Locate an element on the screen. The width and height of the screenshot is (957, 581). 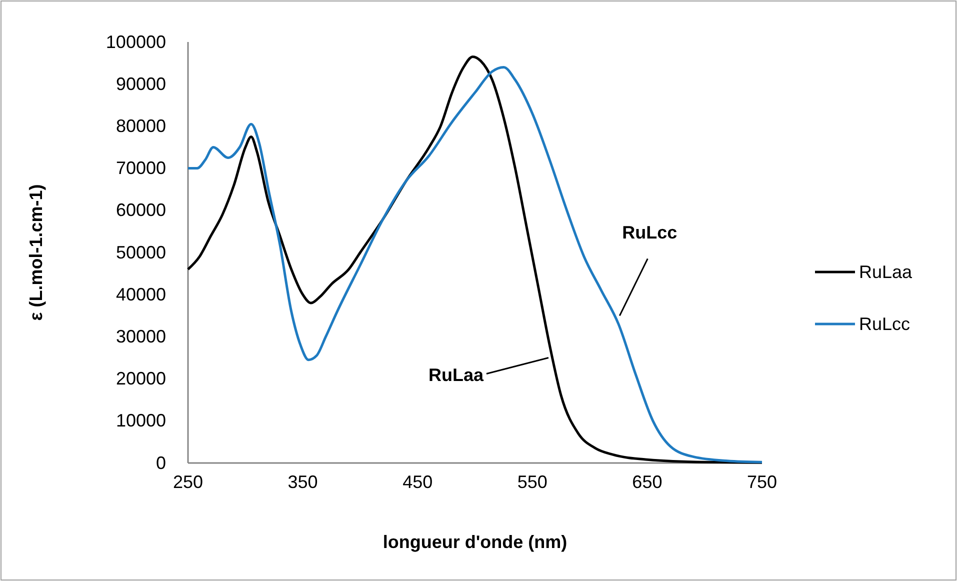
y-tick-label: 80000 is located at coordinates (141, 126).